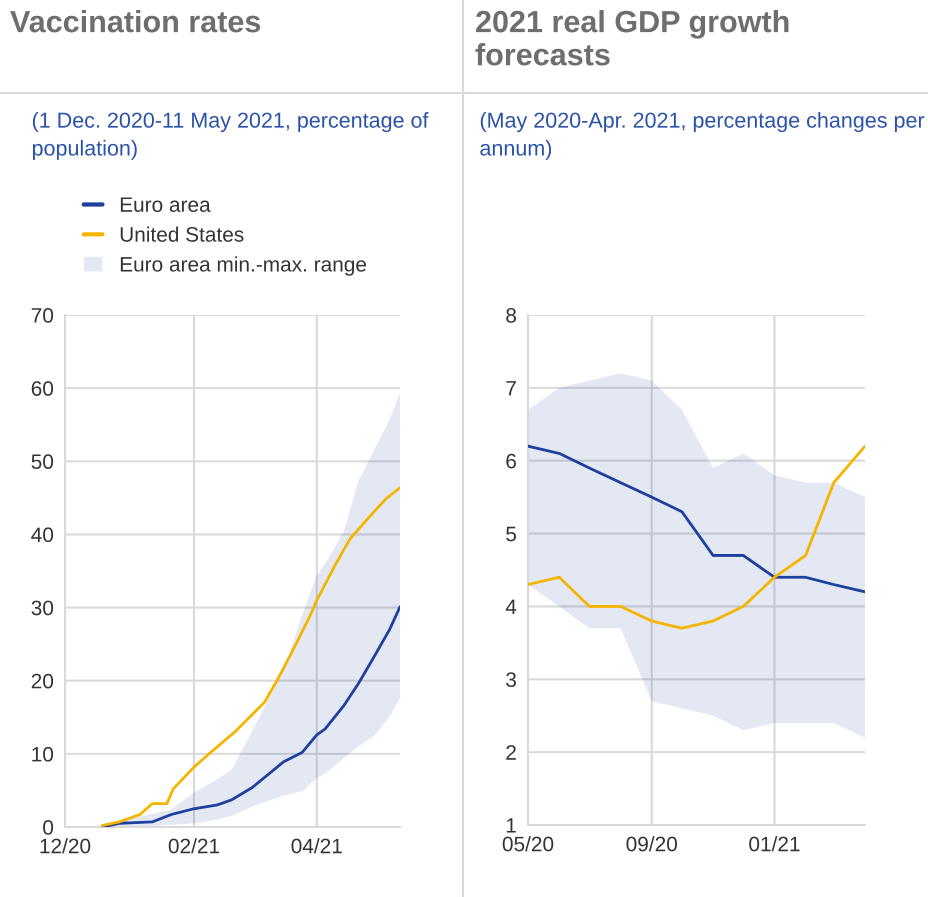  Describe the element at coordinates (317, 846) in the screenshot. I see `x-tick-label: 04/21` at that location.